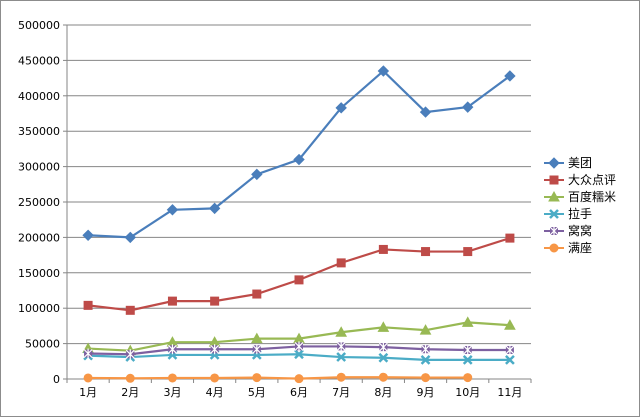 Image resolution: width=640 pixels, height=418 pixels. Describe the element at coordinates (580, 213) in the screenshot. I see `legend-label: 拉手` at that location.